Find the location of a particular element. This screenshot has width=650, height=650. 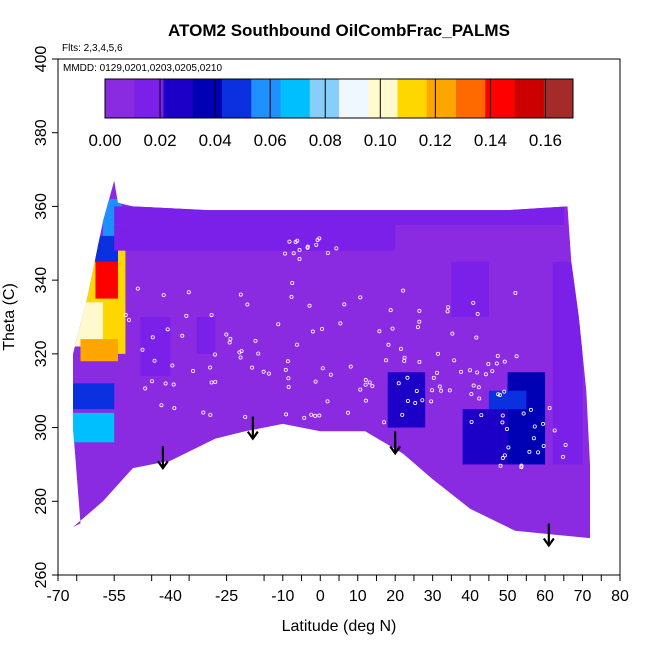

x-tick-label: 80 is located at coordinates (620, 596).